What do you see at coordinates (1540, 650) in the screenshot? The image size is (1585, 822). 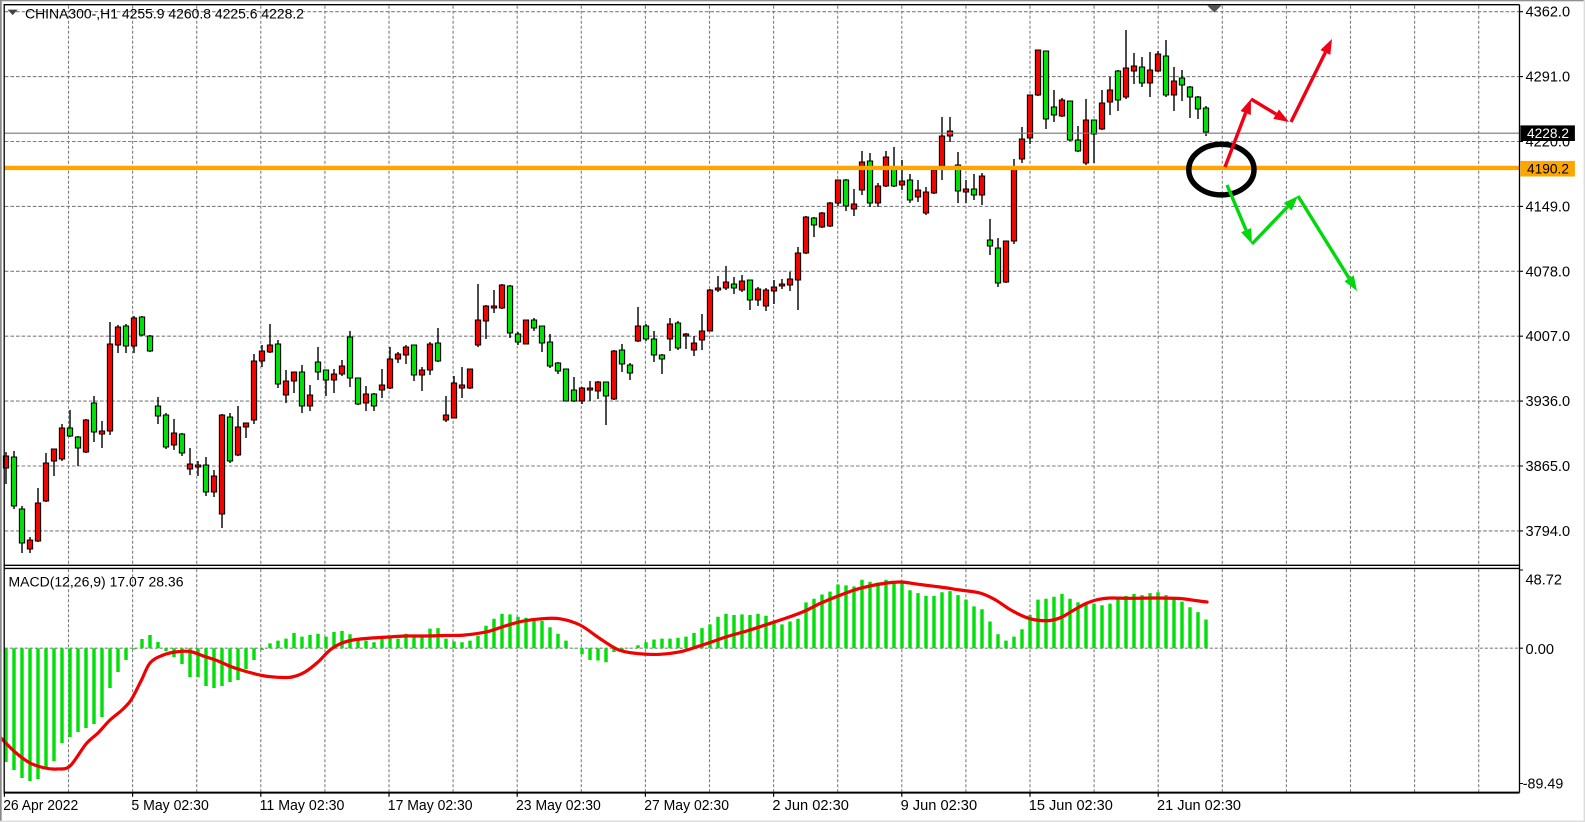 I see `svg-text: 0.00` at bounding box center [1540, 650].